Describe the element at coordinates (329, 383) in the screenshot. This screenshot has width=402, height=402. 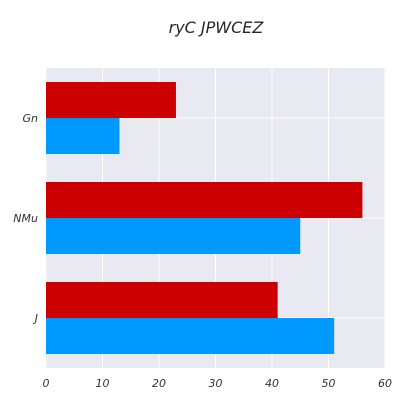
I see `x-tick-label: 50` at that location.